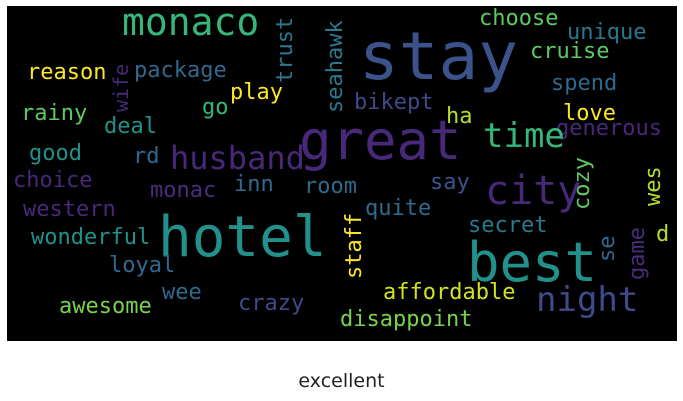 The width and height of the screenshot is (683, 401). Describe the element at coordinates (54, 113) in the screenshot. I see `word-rainy: rainy` at that location.